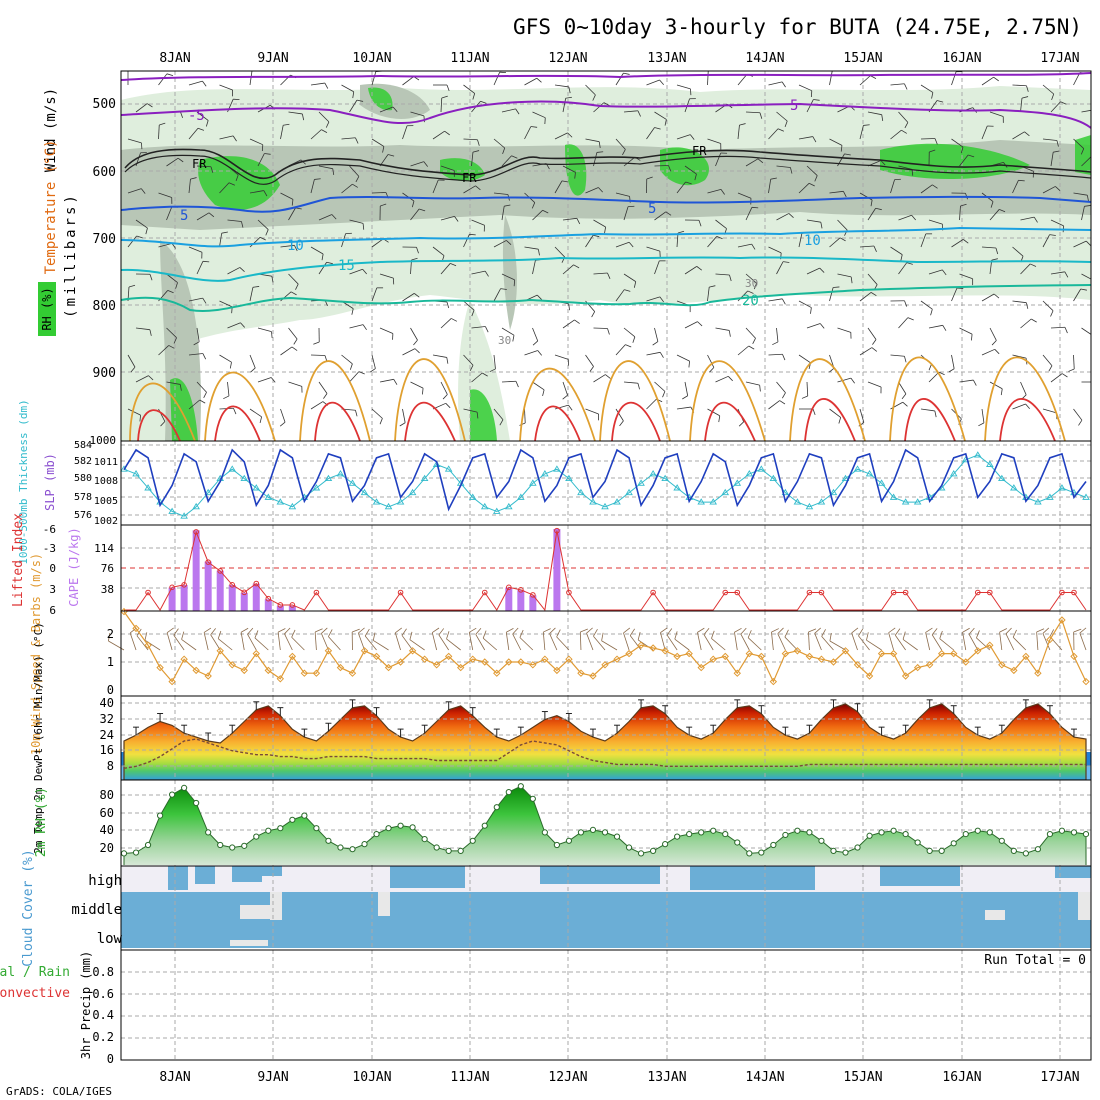 Image resolution: width=1100 pixels, height=1100 pixels. I want to click on panel8-ylabel-b: Convective, so click(35, 993).